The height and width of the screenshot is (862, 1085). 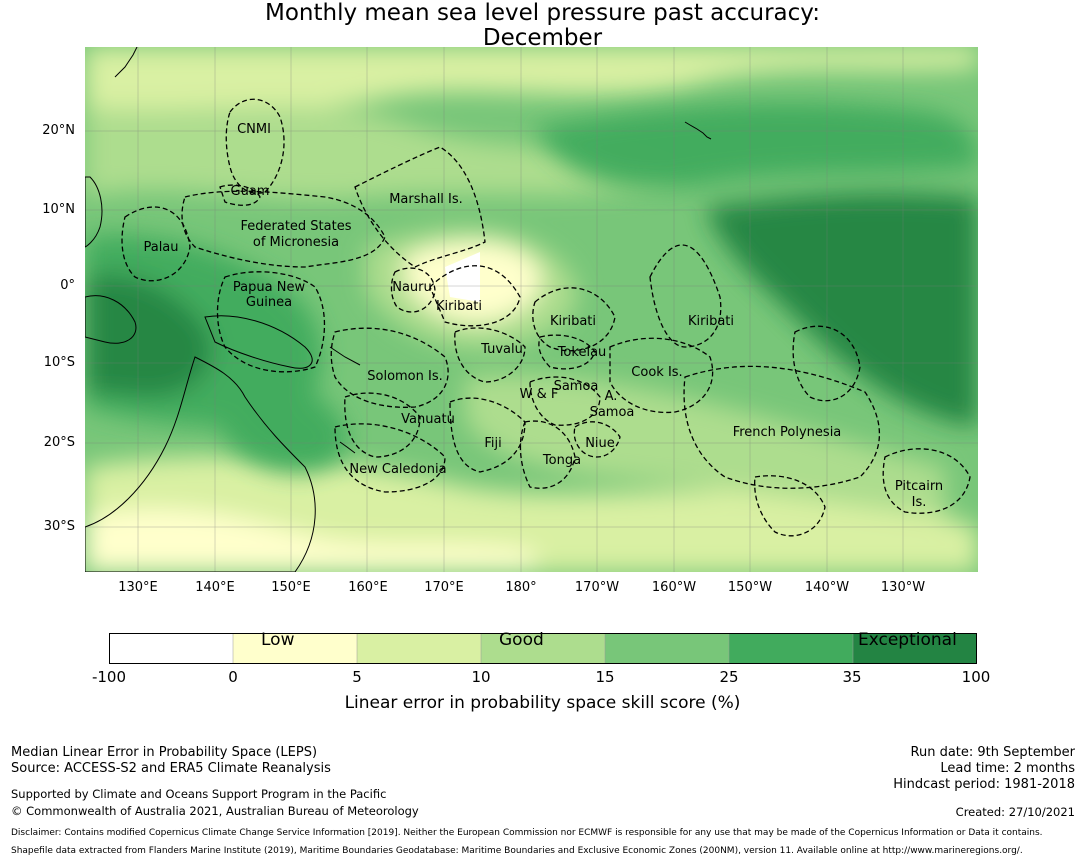 What do you see at coordinates (67, 285) in the screenshot?
I see `lat-label-0: 0°` at bounding box center [67, 285].